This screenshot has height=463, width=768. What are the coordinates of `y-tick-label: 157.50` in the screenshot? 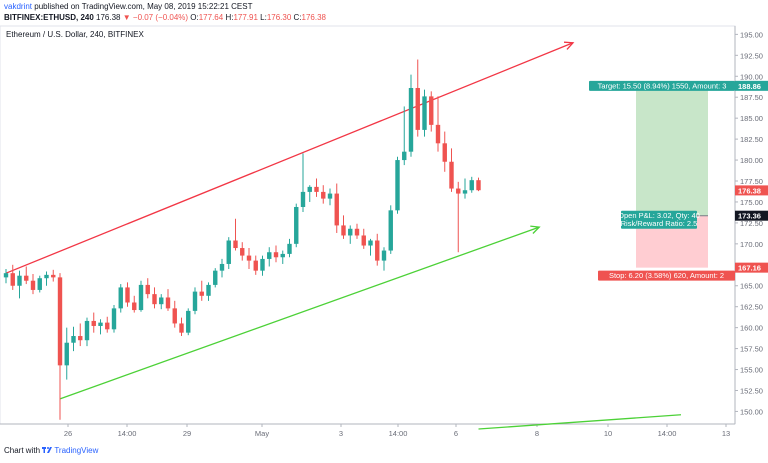 It's located at (751, 349).